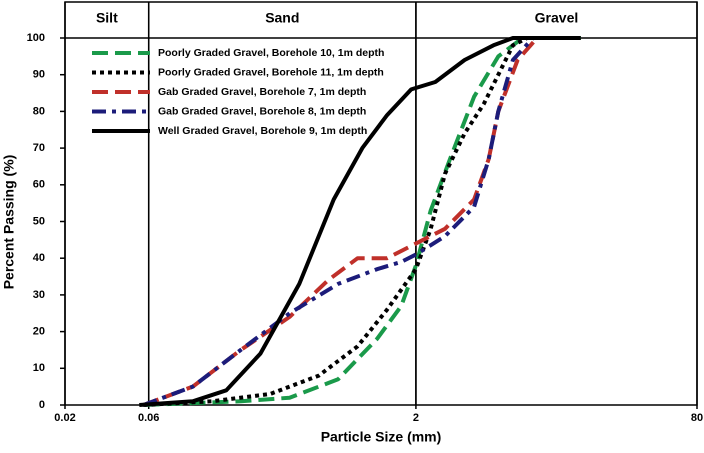 This screenshot has height=453, width=704. Describe the element at coordinates (39, 332) in the screenshot. I see `y-tick-label: 20` at that location.